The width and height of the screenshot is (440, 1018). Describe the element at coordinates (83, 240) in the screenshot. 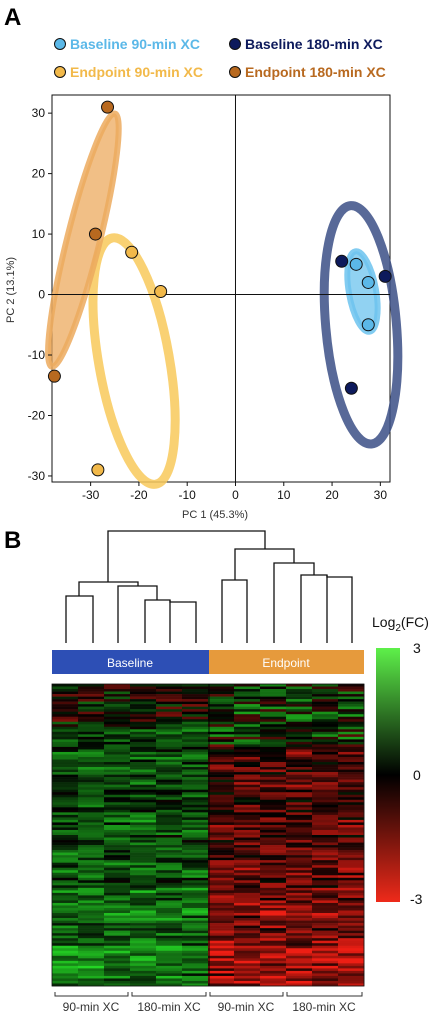

I see `confidence-ellipse` at that location.